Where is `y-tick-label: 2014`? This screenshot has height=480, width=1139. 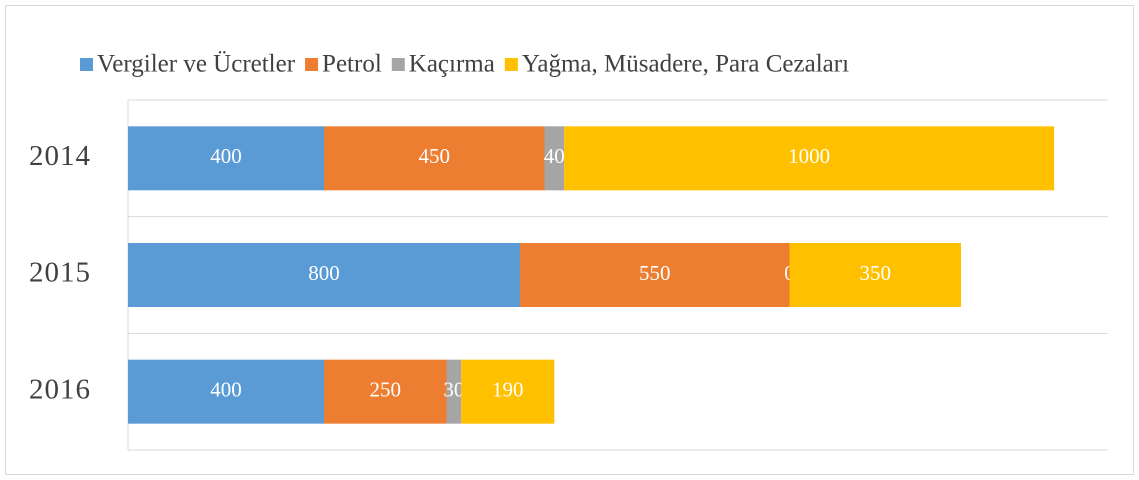 y-tick-label: 2014 is located at coordinates (60, 156).